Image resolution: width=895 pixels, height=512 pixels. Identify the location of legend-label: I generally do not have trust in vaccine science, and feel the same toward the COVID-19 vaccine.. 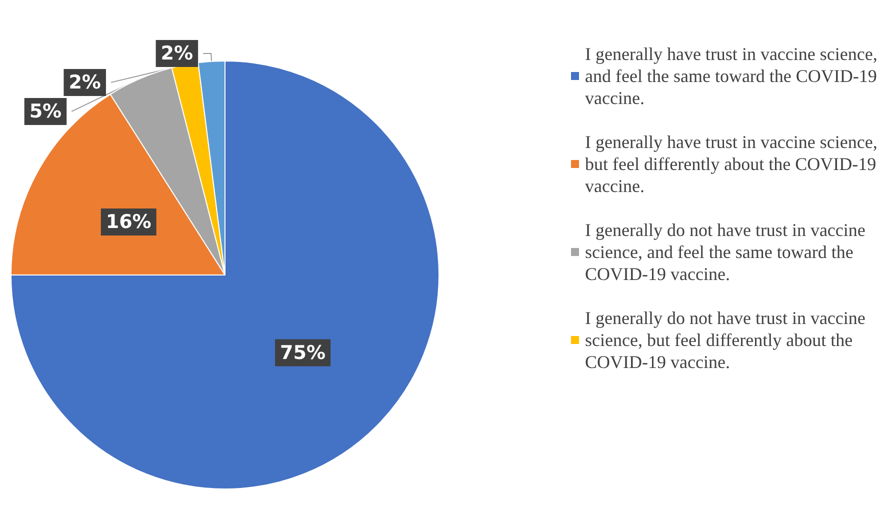
(727, 252).